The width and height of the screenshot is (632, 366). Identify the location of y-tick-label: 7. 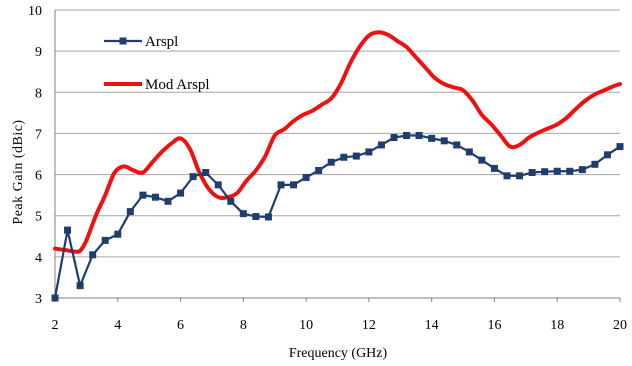
(38, 134).